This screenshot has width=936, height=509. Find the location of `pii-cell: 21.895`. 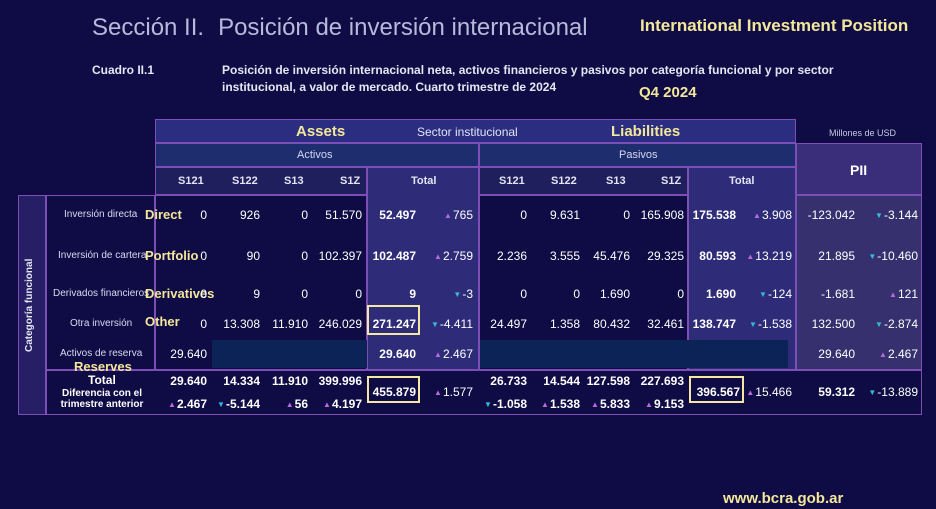

pii-cell: 21.895 is located at coordinates (836, 256).